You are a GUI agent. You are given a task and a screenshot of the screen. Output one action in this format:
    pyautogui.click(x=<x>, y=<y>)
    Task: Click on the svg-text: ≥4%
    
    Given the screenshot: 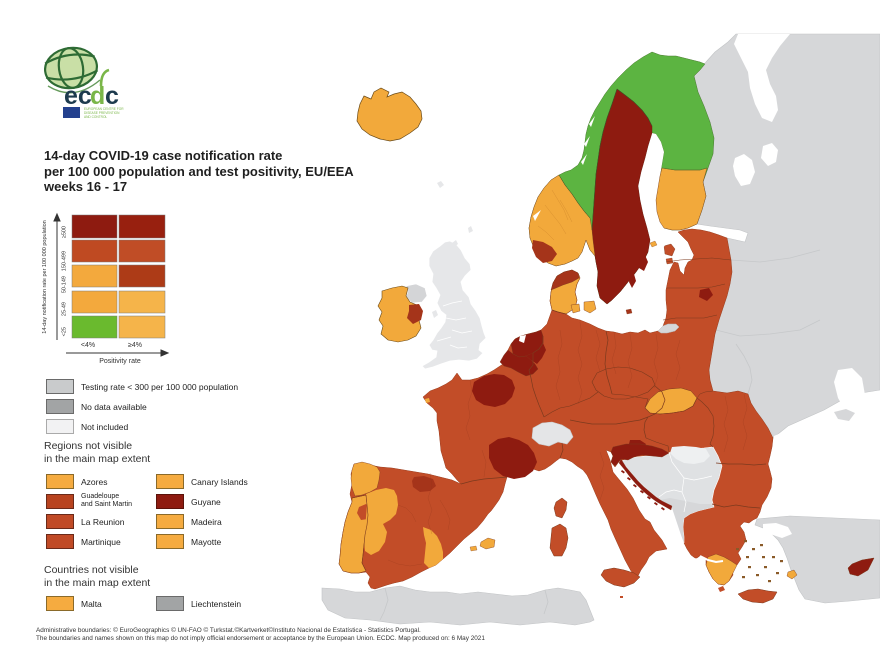 What is the action you would take?
    pyautogui.click(x=135, y=345)
    